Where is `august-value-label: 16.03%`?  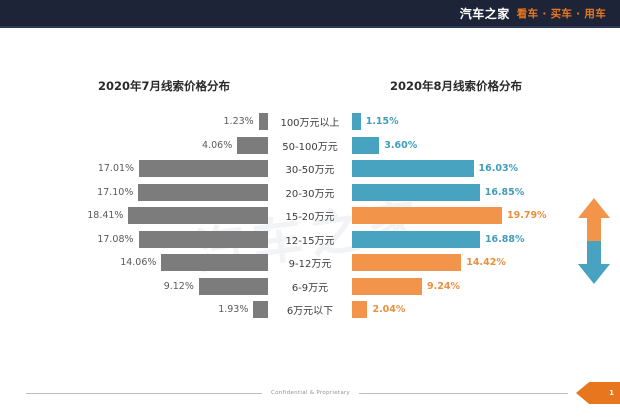 august-value-label: 16.03% is located at coordinates (498, 169).